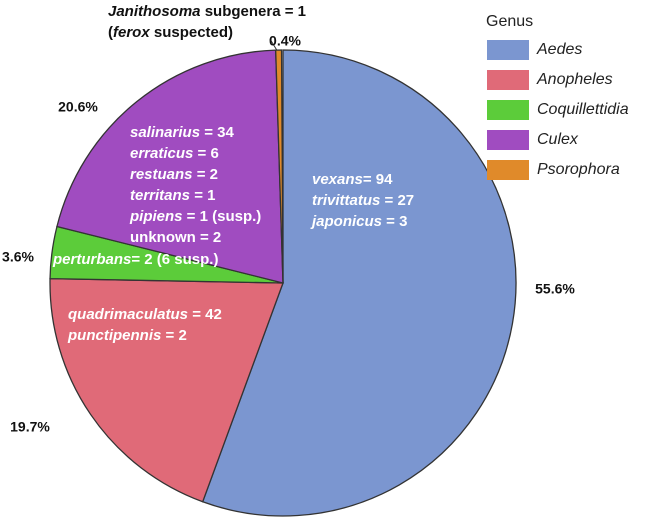  Describe the element at coordinates (397, 200) in the screenshot. I see `note-segment: = 27` at that location.